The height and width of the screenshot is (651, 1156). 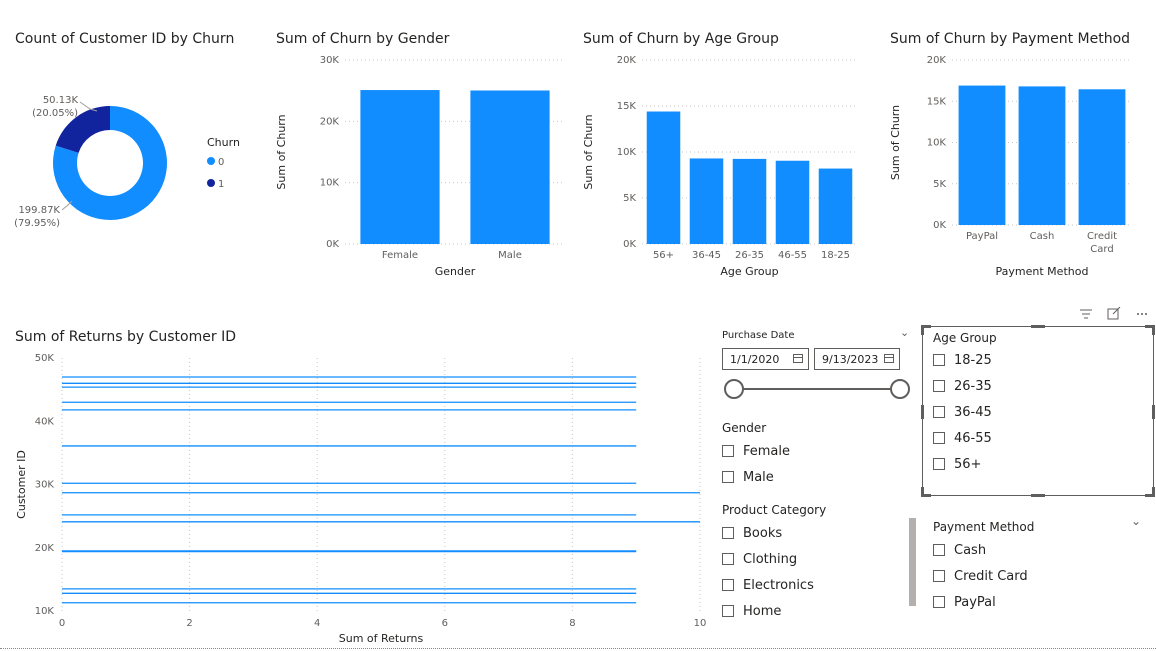 What do you see at coordinates (749, 255) in the screenshot?
I see `x-tick-label: 26-35` at bounding box center [749, 255].